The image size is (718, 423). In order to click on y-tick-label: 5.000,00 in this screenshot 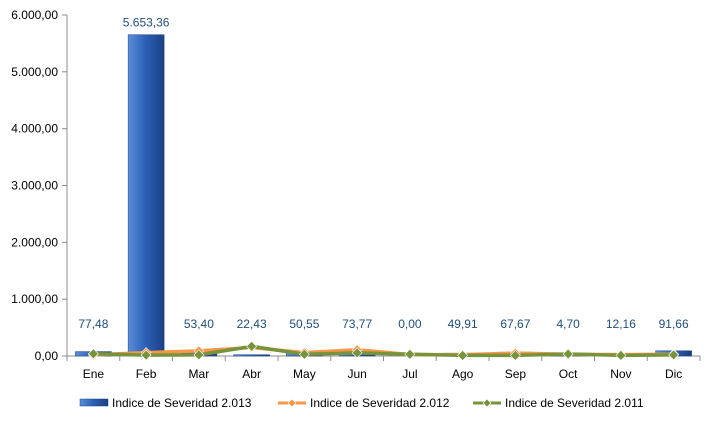, I will do `click(34, 72)`.